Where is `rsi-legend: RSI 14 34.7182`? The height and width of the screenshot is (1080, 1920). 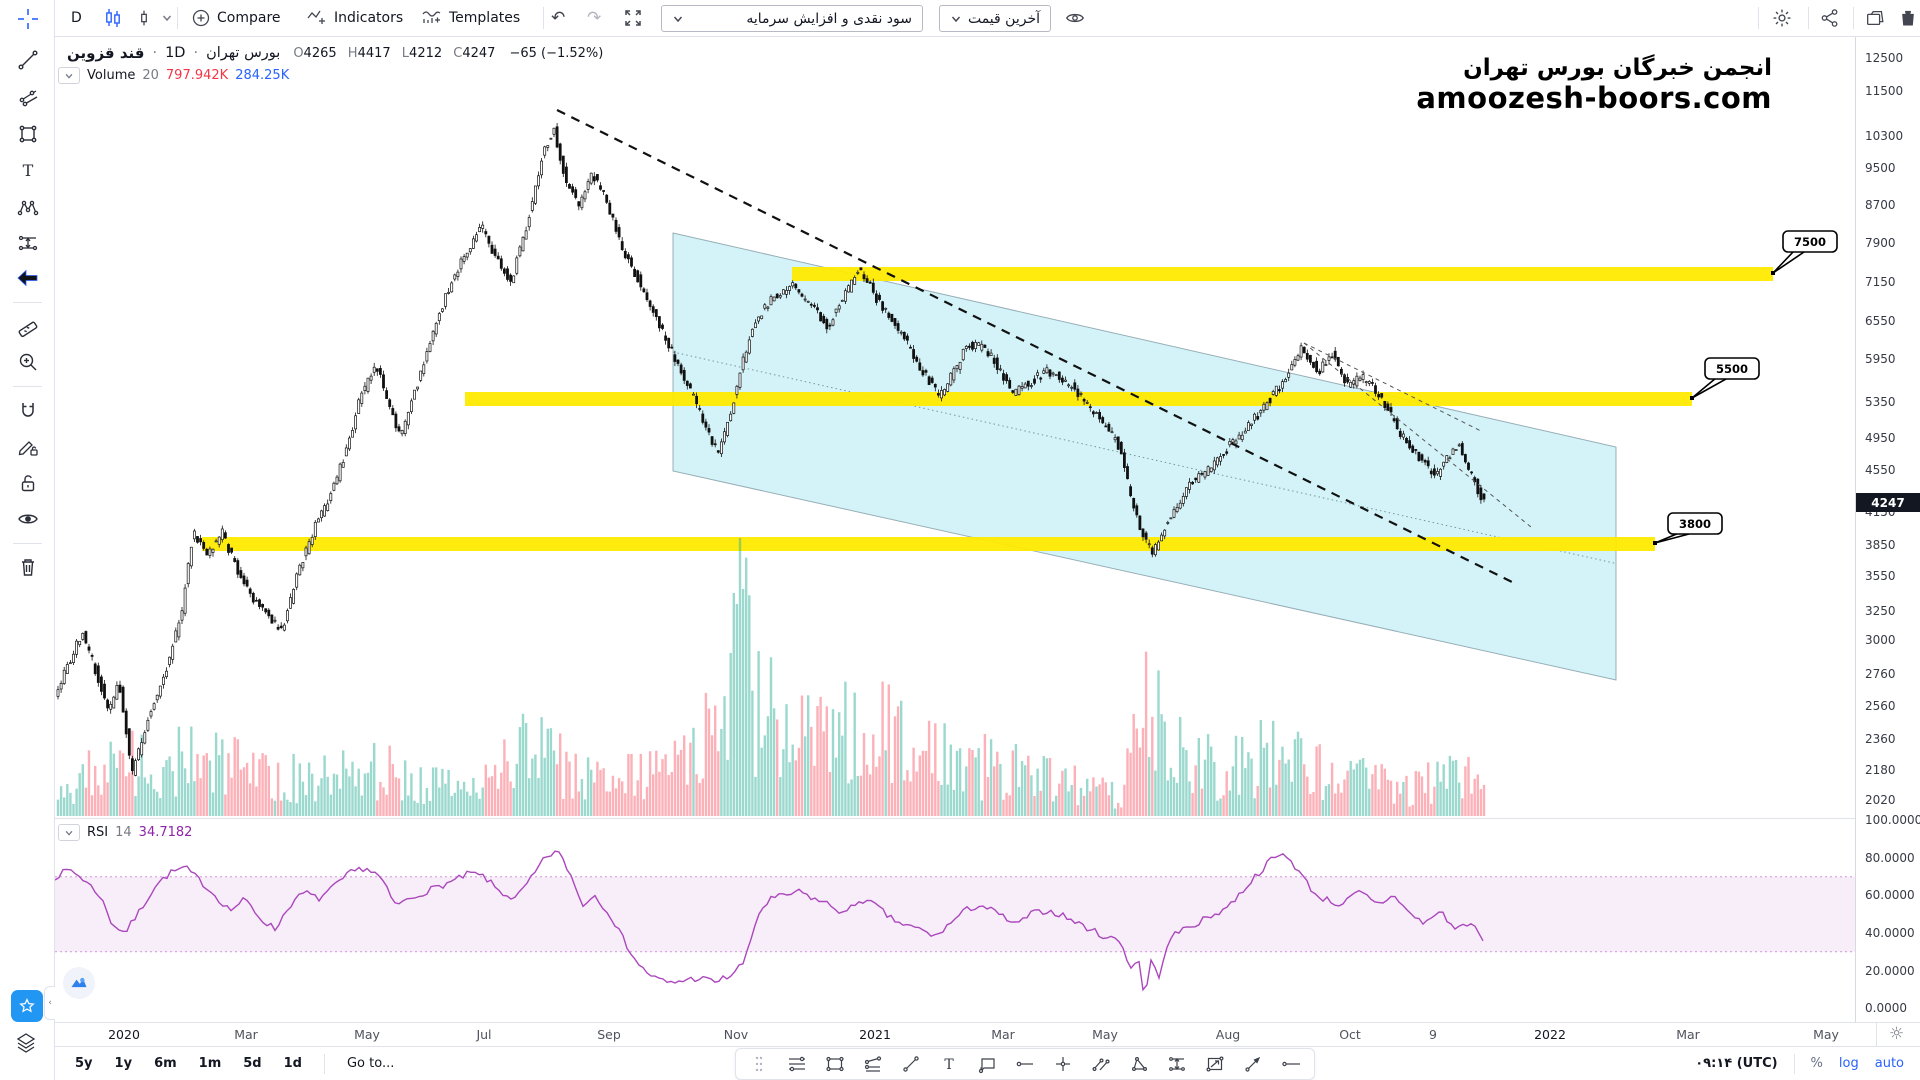 rsi-legend: RSI 14 34.7182 is located at coordinates (125, 832).